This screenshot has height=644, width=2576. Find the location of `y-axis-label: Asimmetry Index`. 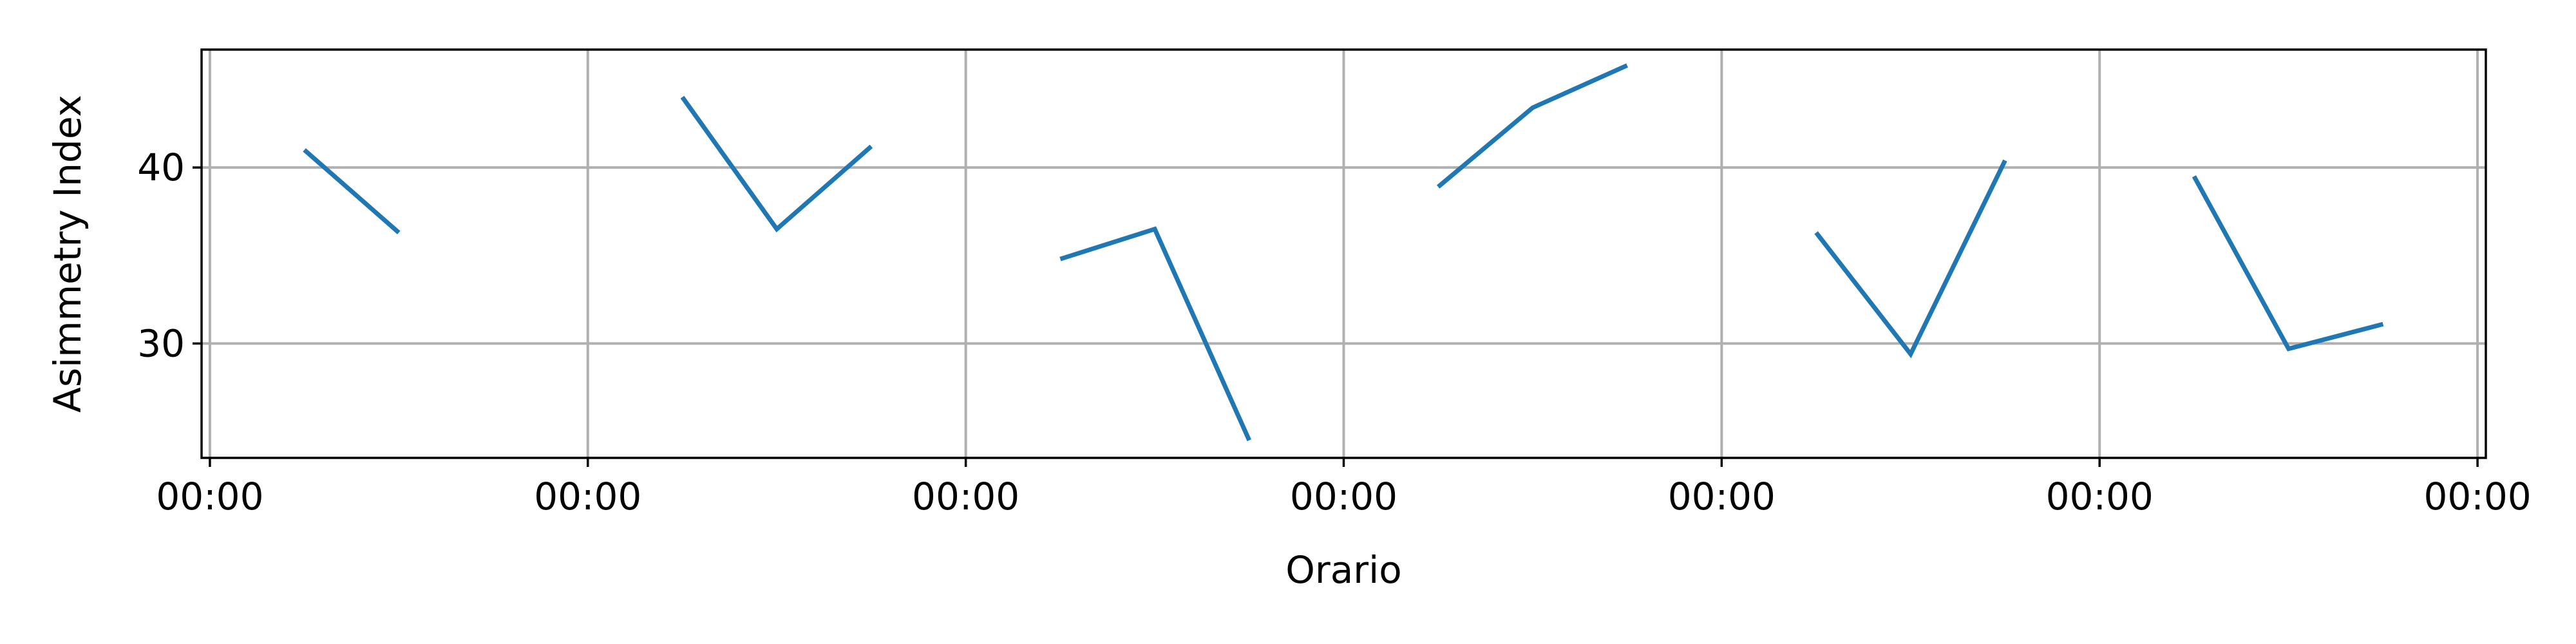

y-axis-label: Asimmetry Index is located at coordinates (68, 254).